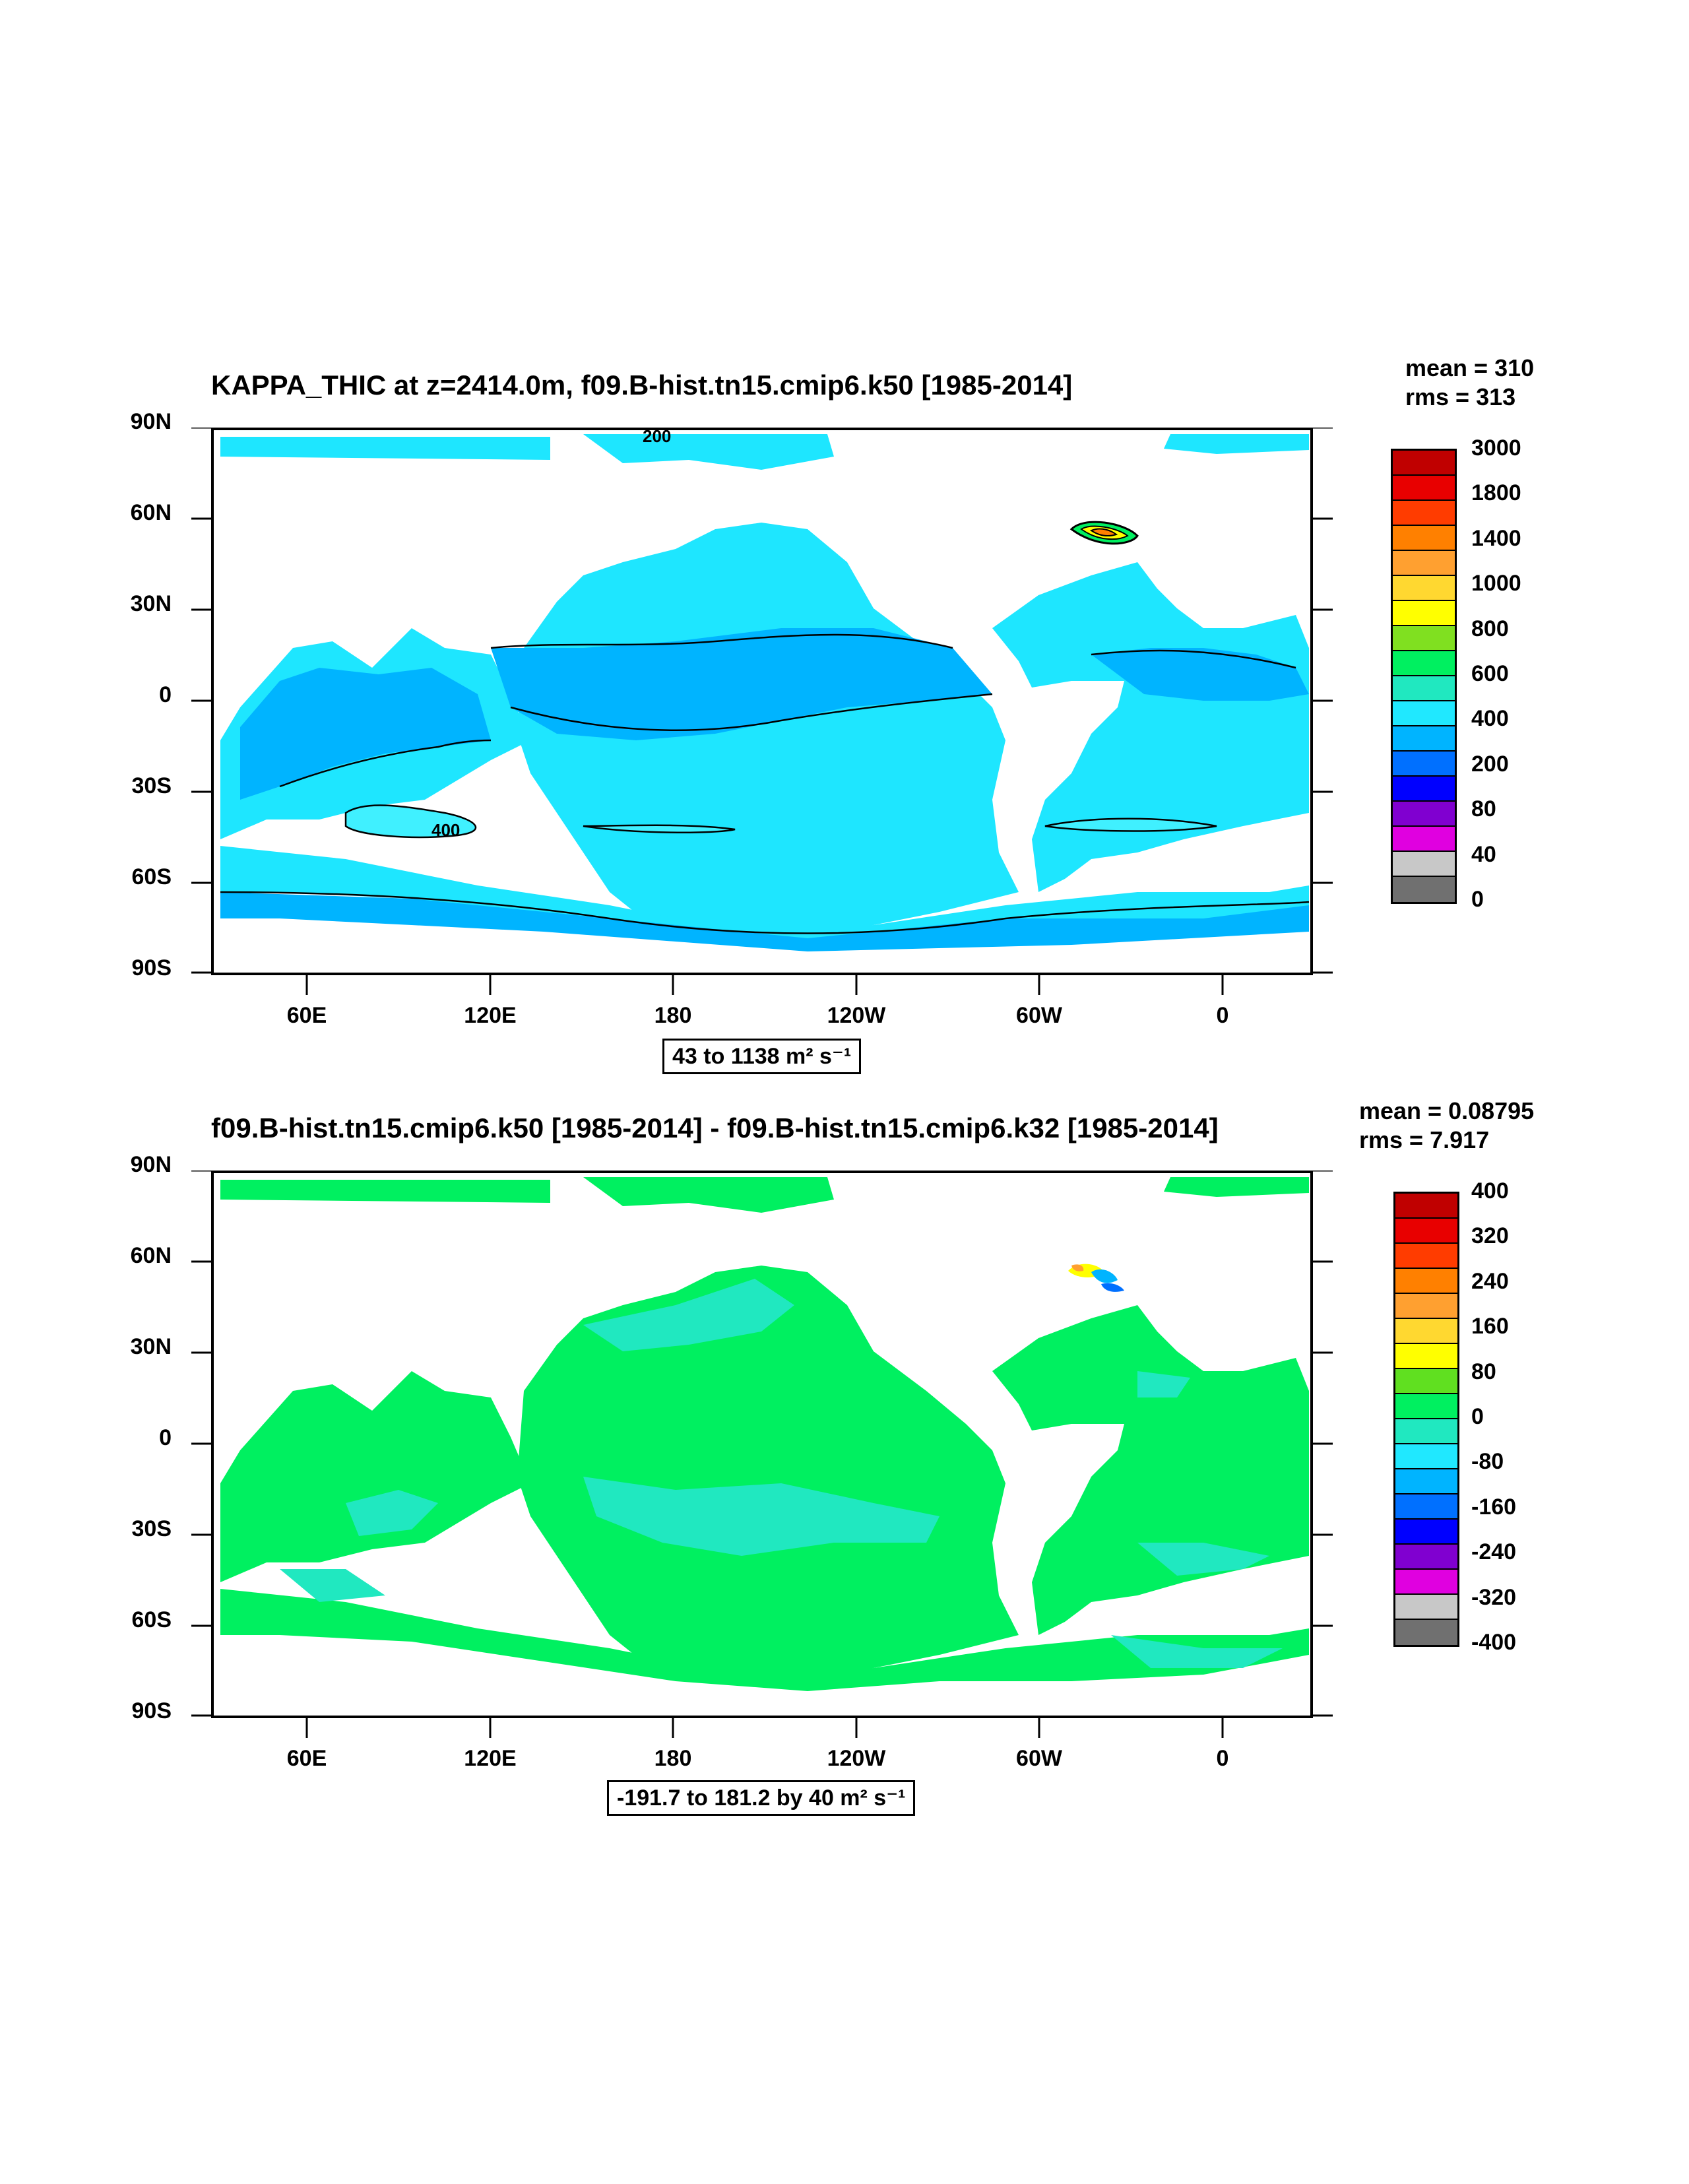  I want to click on bottom-colorbar-label: -400, so click(1494, 1642).